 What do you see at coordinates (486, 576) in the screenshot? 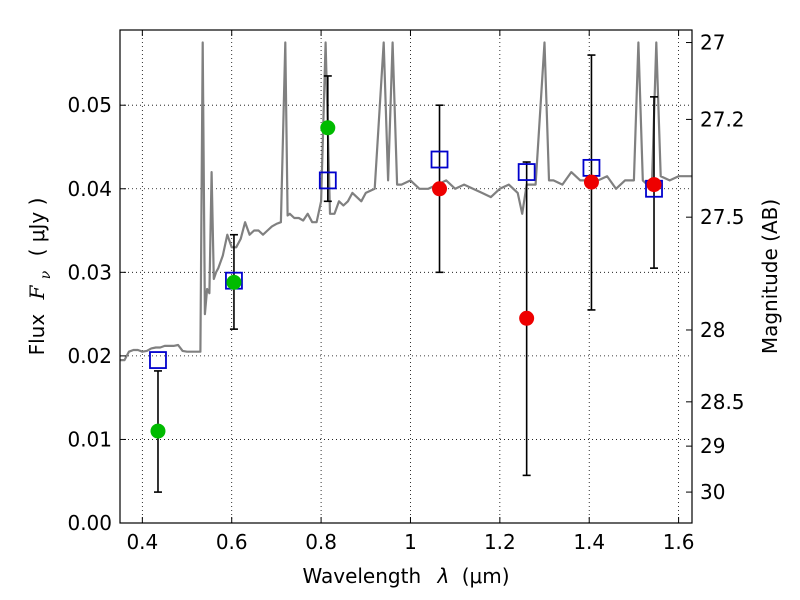
I see `x-axis-label-unit: (μm)` at bounding box center [486, 576].